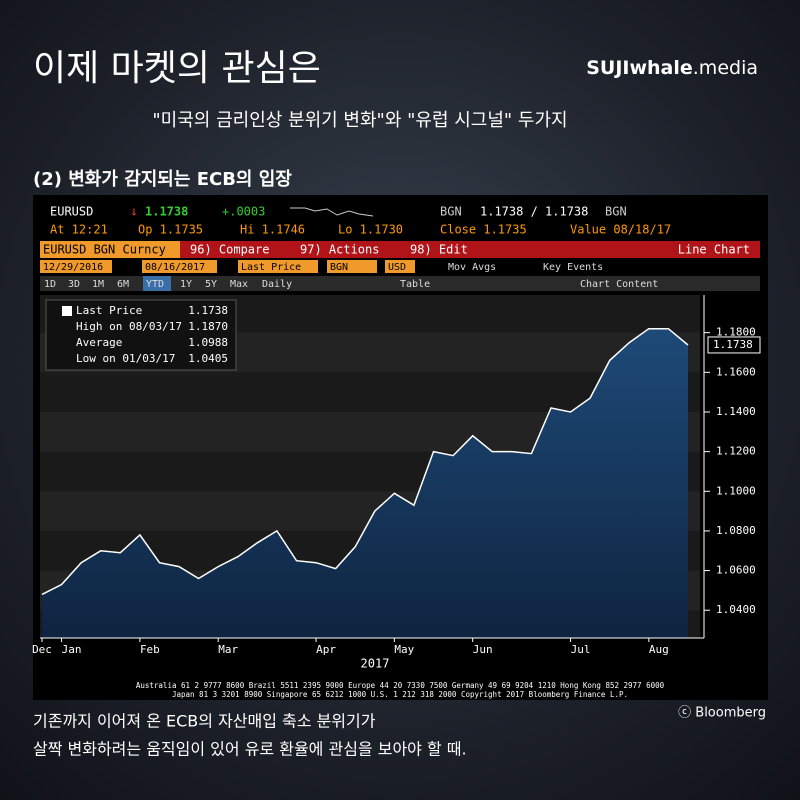  Describe the element at coordinates (175, 267) in the screenshot. I see `field: 08/16/2017` at that location.